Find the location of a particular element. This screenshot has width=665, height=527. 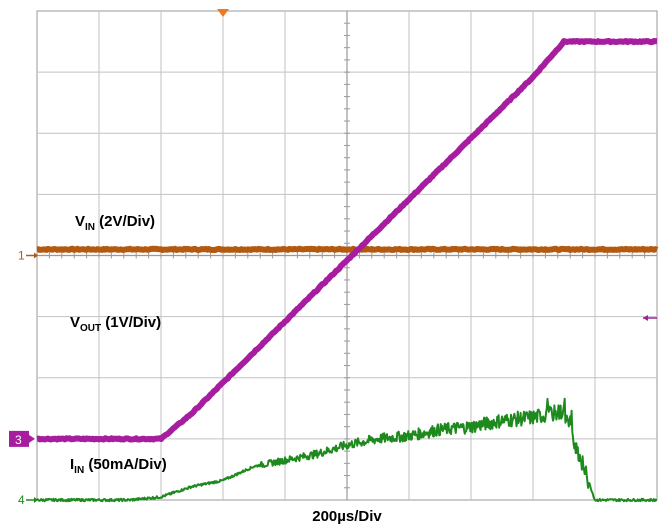

trace-vin is located at coordinates (347, 249).